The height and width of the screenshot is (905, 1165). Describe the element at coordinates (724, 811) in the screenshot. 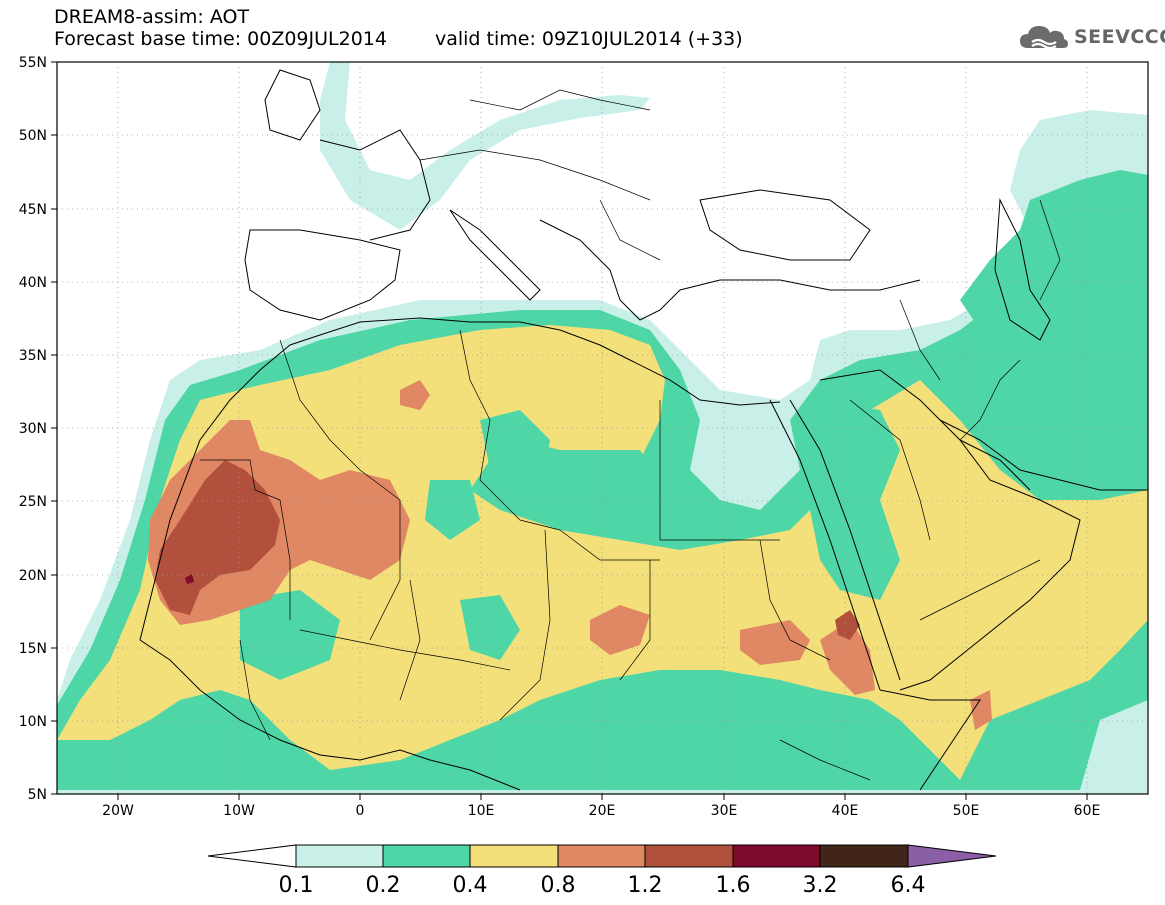

I see `lon-label: 30E` at that location.